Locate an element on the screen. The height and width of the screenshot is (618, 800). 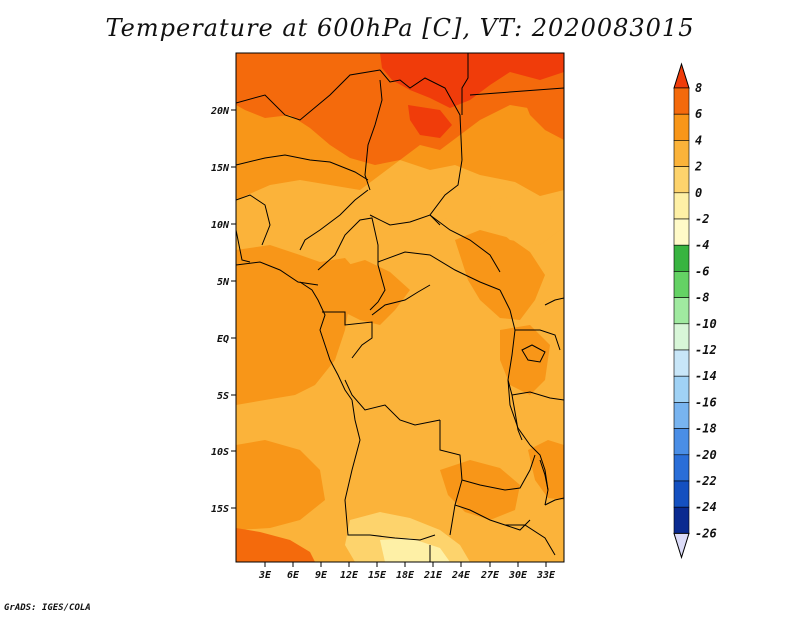
colorbar-label: -8 is located at coordinates (702, 298).